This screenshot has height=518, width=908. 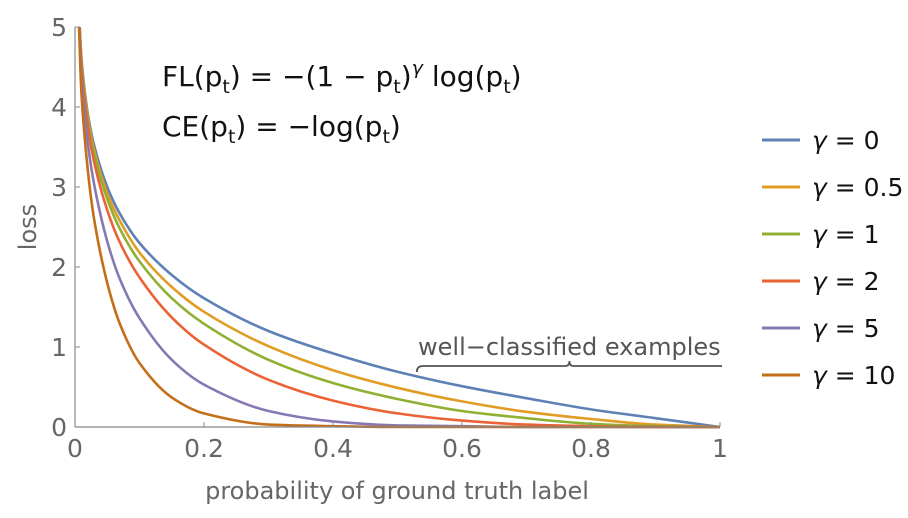 I want to click on legend-label-0: γ = 0, so click(x=846, y=140).